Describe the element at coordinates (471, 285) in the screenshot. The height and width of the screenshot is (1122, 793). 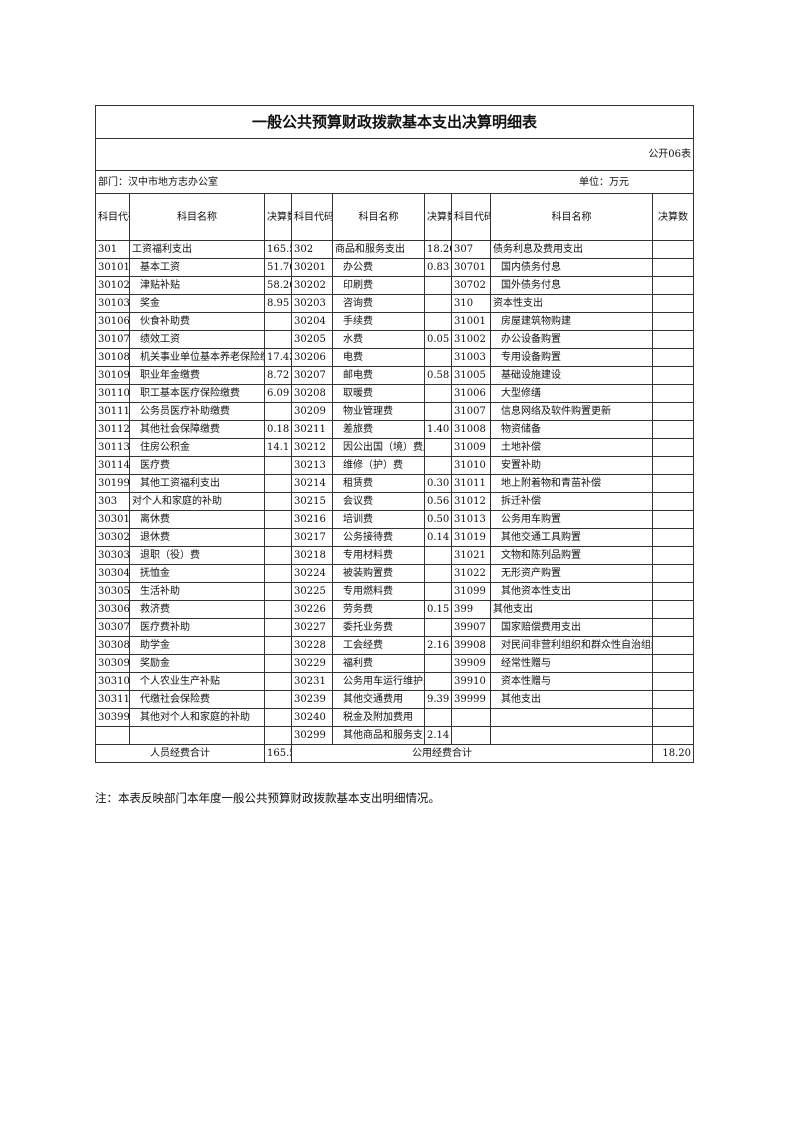
I see `subject-code: 30702` at that location.